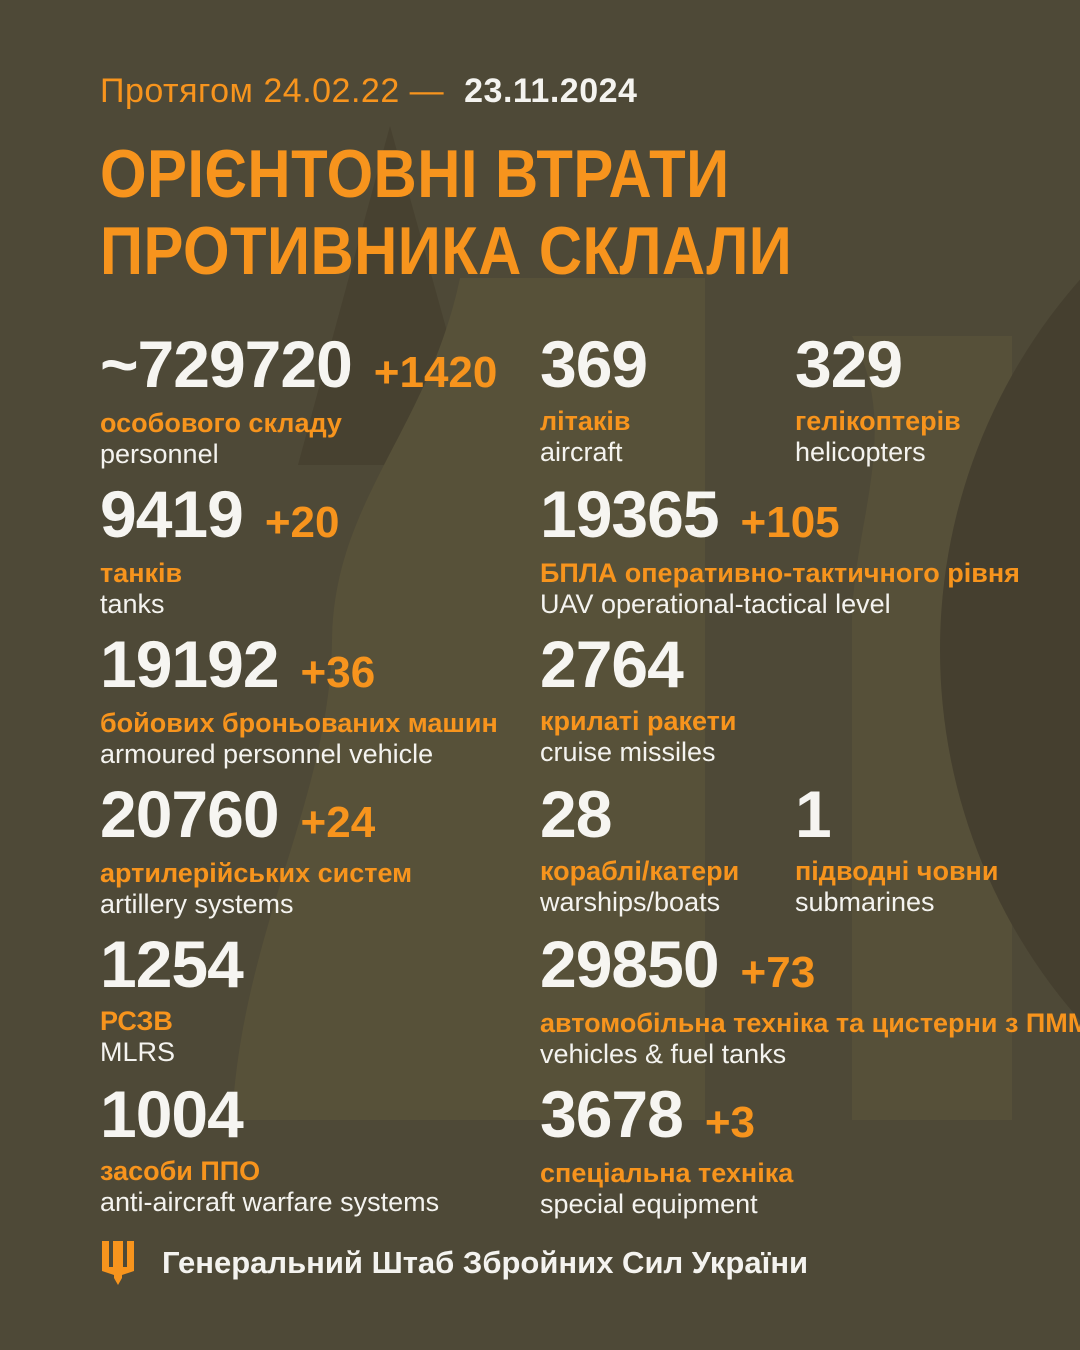 Image resolution: width=1080 pixels, height=1350 pixels. I want to click on stat-label-en: aircraft, so click(581, 452).